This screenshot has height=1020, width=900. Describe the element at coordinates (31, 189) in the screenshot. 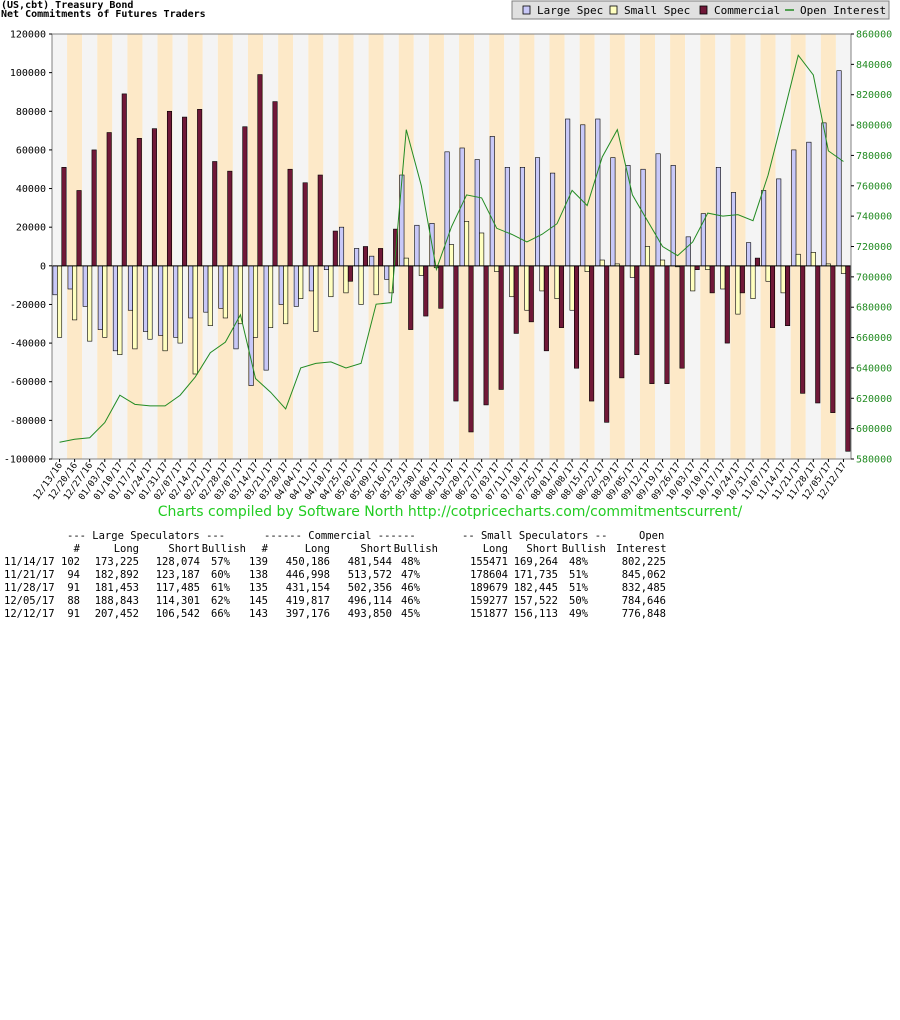

I see `left-tick-label: 40000` at that location.